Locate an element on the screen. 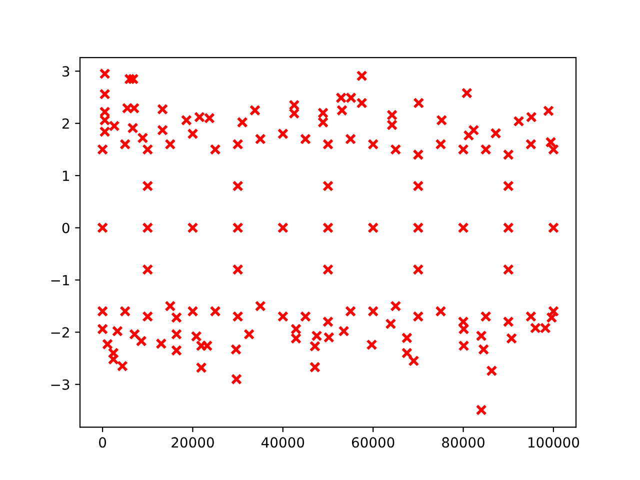 The image size is (640, 480). x-tick-label: 80000 is located at coordinates (463, 442).